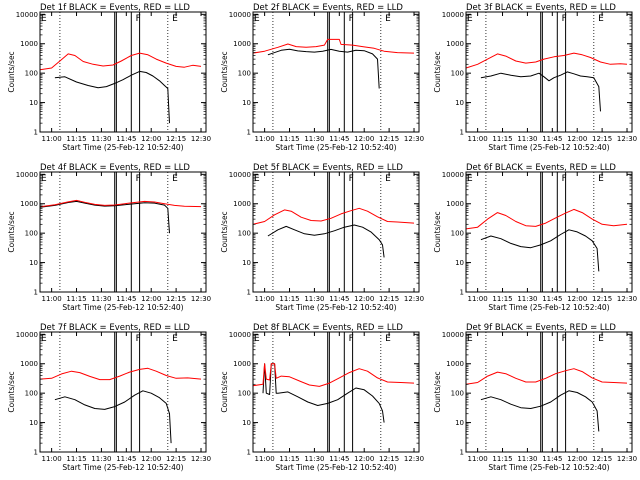  What do you see at coordinates (541, 328) in the screenshot?
I see `panel-title: Det 9f BLACK = Events, RED = LLD` at bounding box center [541, 328].